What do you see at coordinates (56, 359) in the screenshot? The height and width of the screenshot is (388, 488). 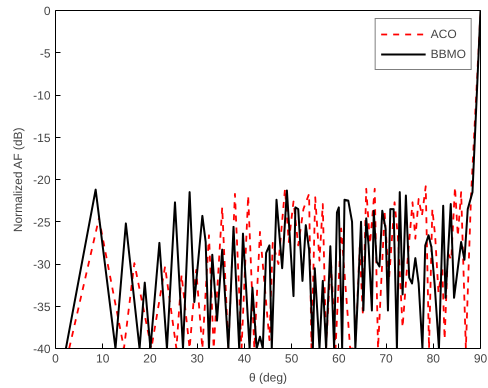 I see `x-tick-label: 0` at bounding box center [56, 359].